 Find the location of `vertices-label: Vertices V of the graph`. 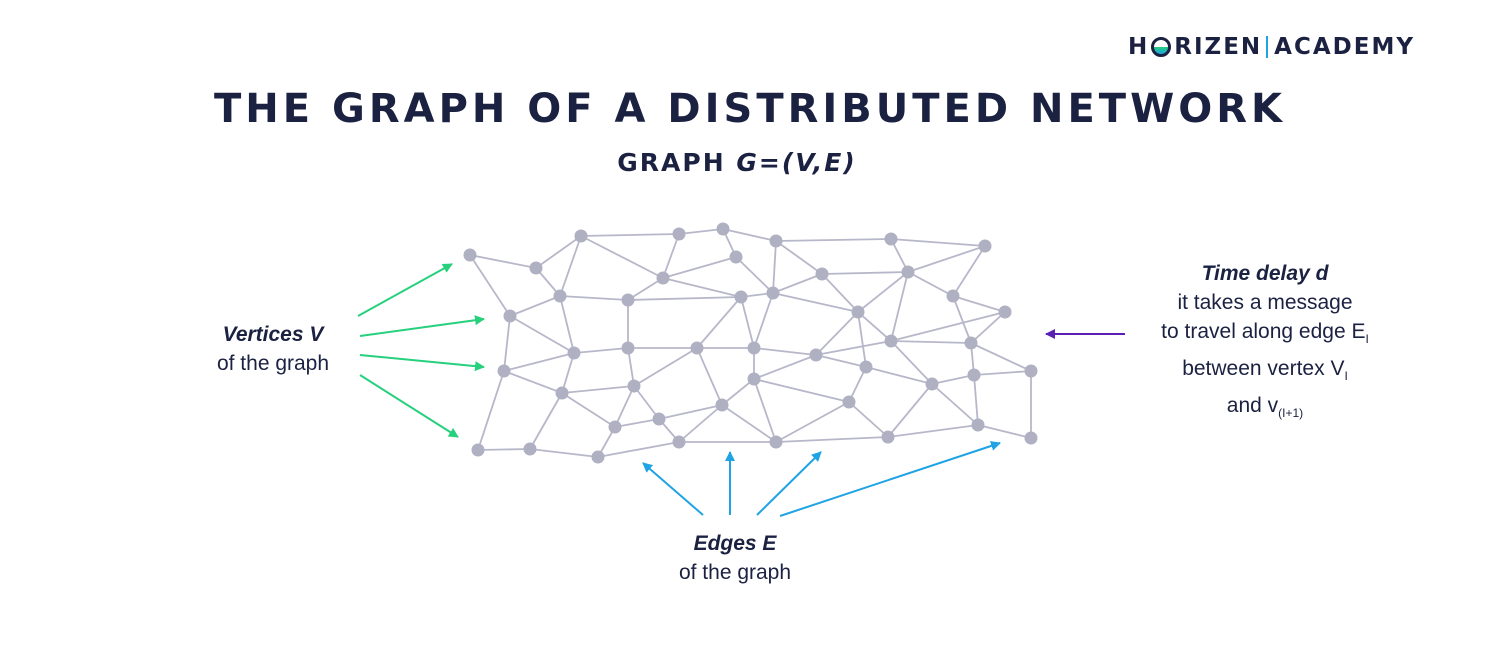

vertices-label: Vertices V of the graph is located at coordinates (273, 349).